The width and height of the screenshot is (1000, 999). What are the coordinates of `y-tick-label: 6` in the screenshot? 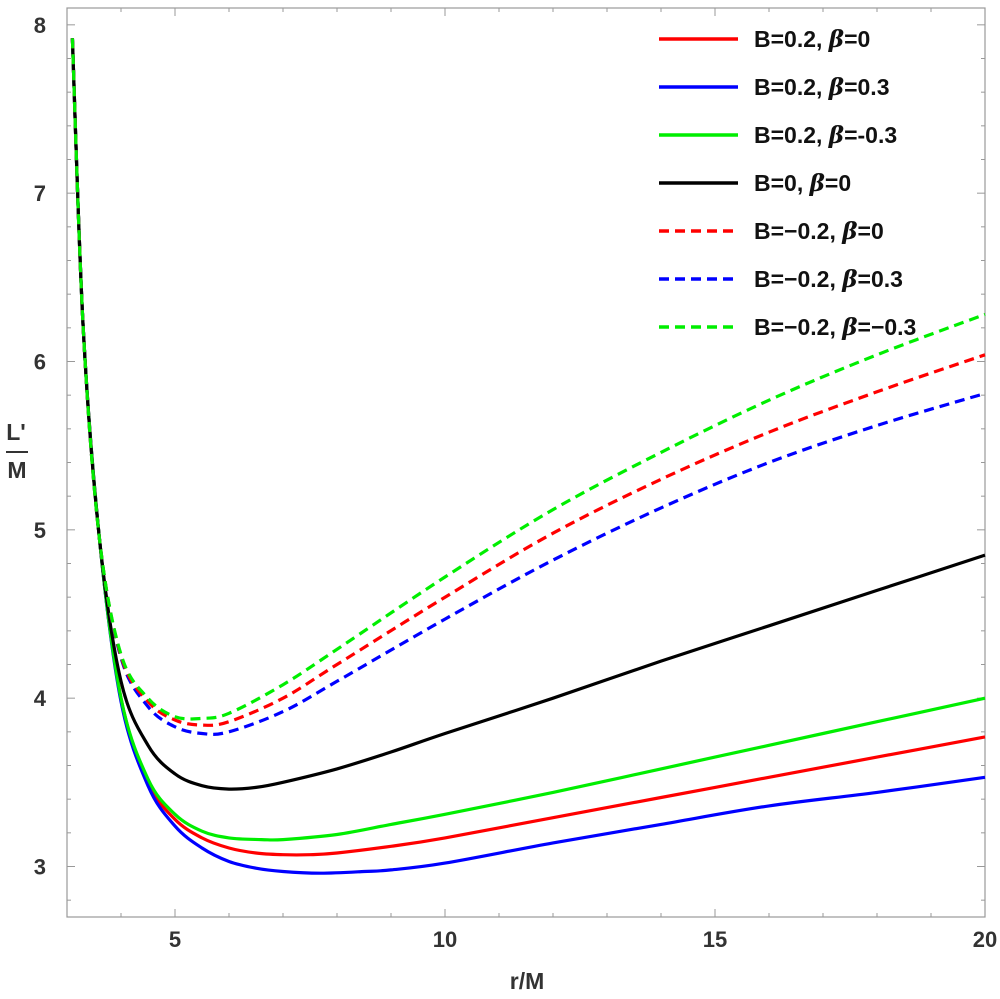 It's located at (40, 362).